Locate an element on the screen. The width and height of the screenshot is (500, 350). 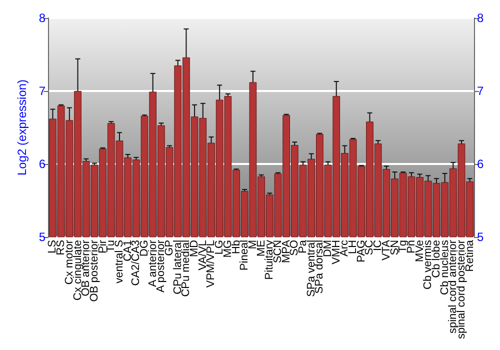
y2-tick-label: 5 is located at coordinates (480, 237).